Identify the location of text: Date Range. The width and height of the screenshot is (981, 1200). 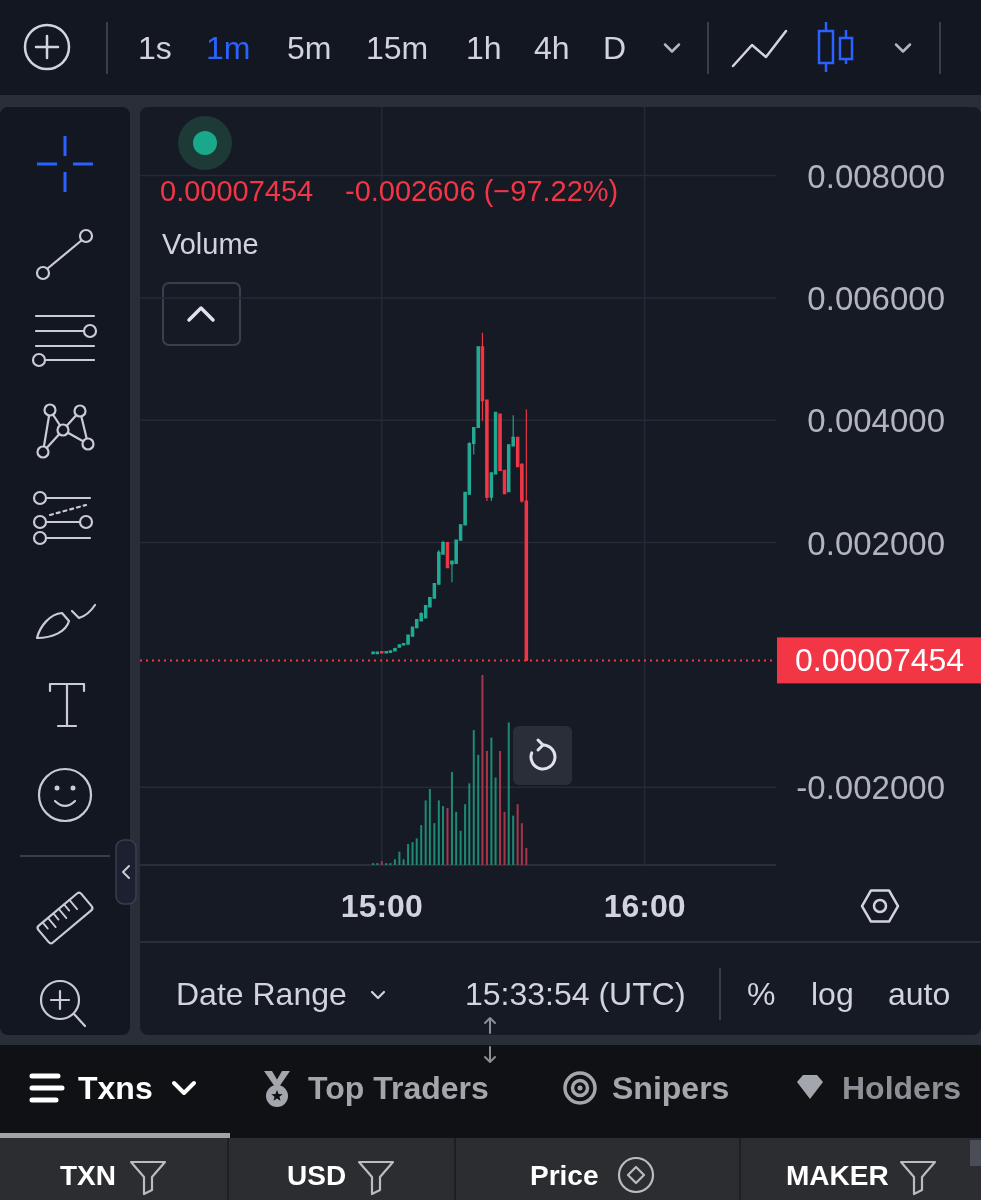
(261, 994).